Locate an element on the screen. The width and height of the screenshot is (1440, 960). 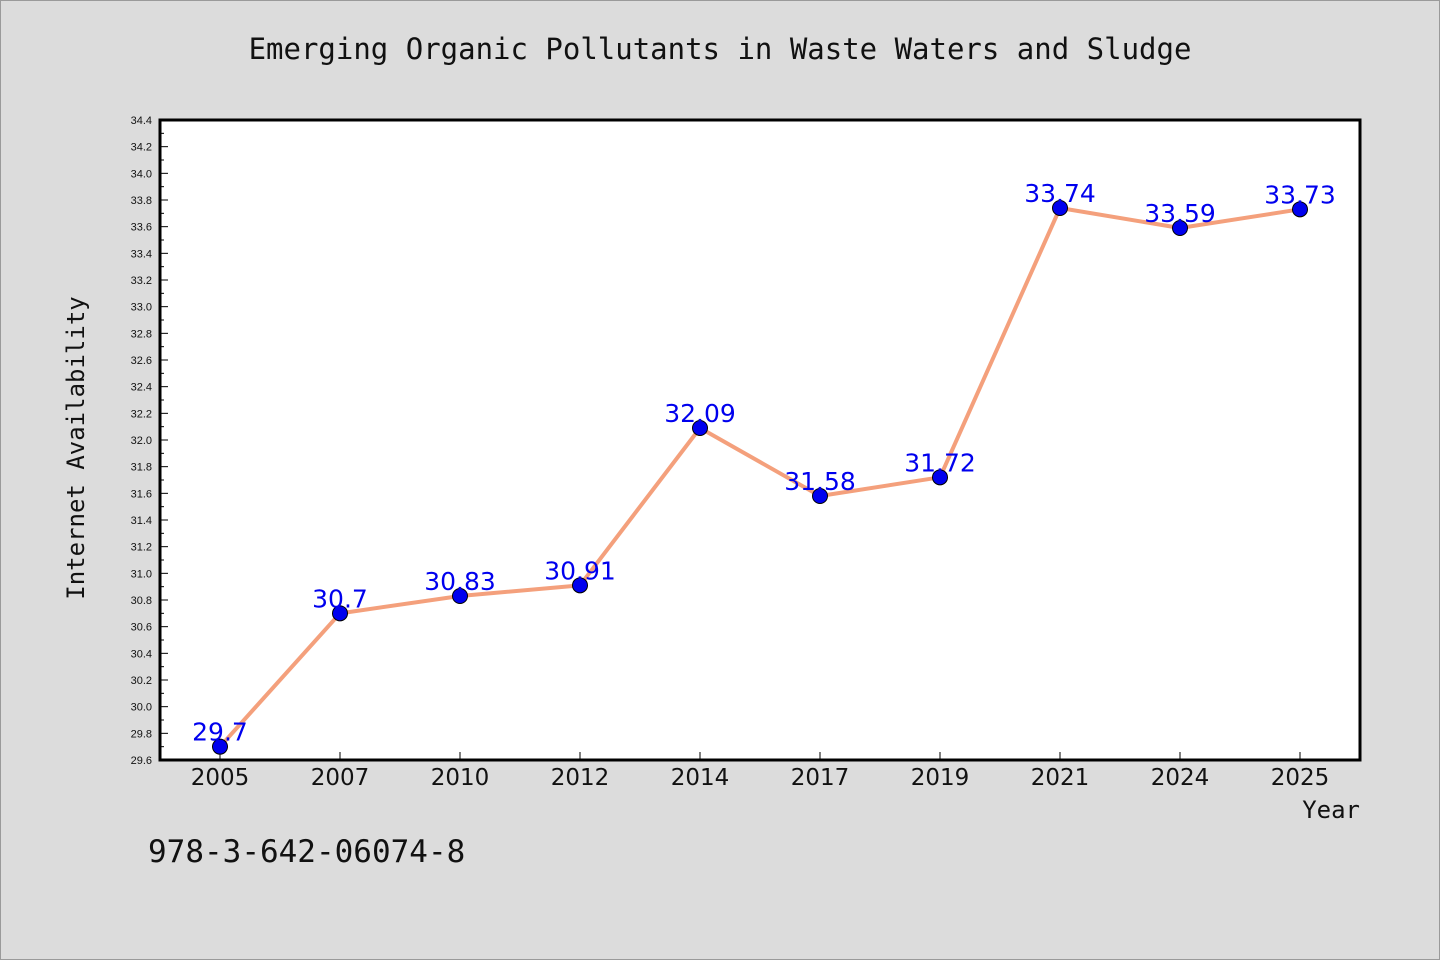
x-axis-label: Year is located at coordinates (1331, 810).